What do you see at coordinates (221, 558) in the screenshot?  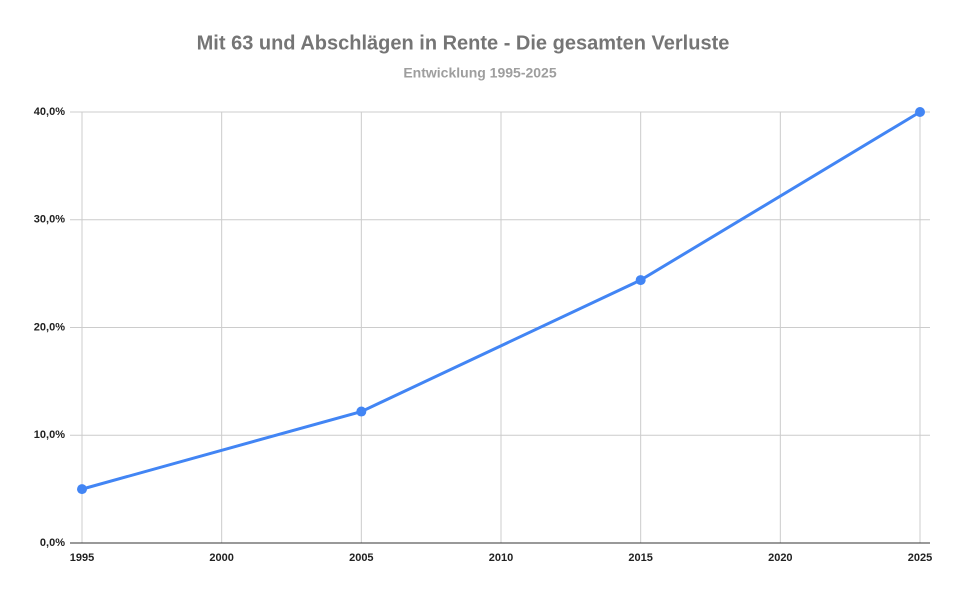 I see `x-tick-label: 2000` at bounding box center [221, 558].